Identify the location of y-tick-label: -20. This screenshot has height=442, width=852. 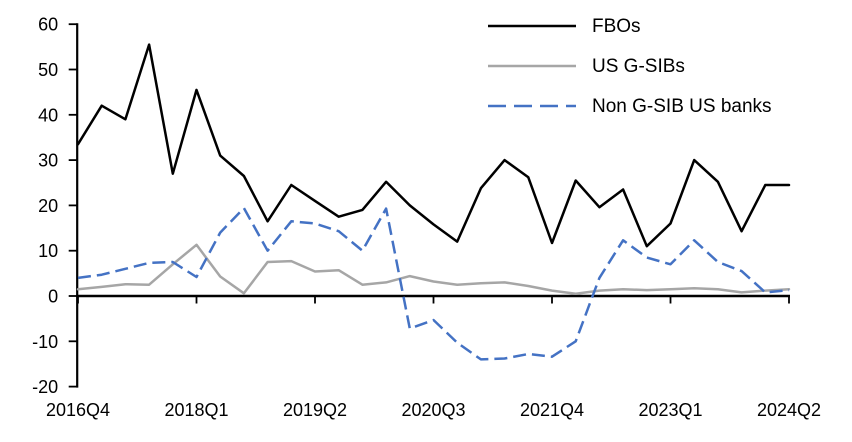
(45, 387).